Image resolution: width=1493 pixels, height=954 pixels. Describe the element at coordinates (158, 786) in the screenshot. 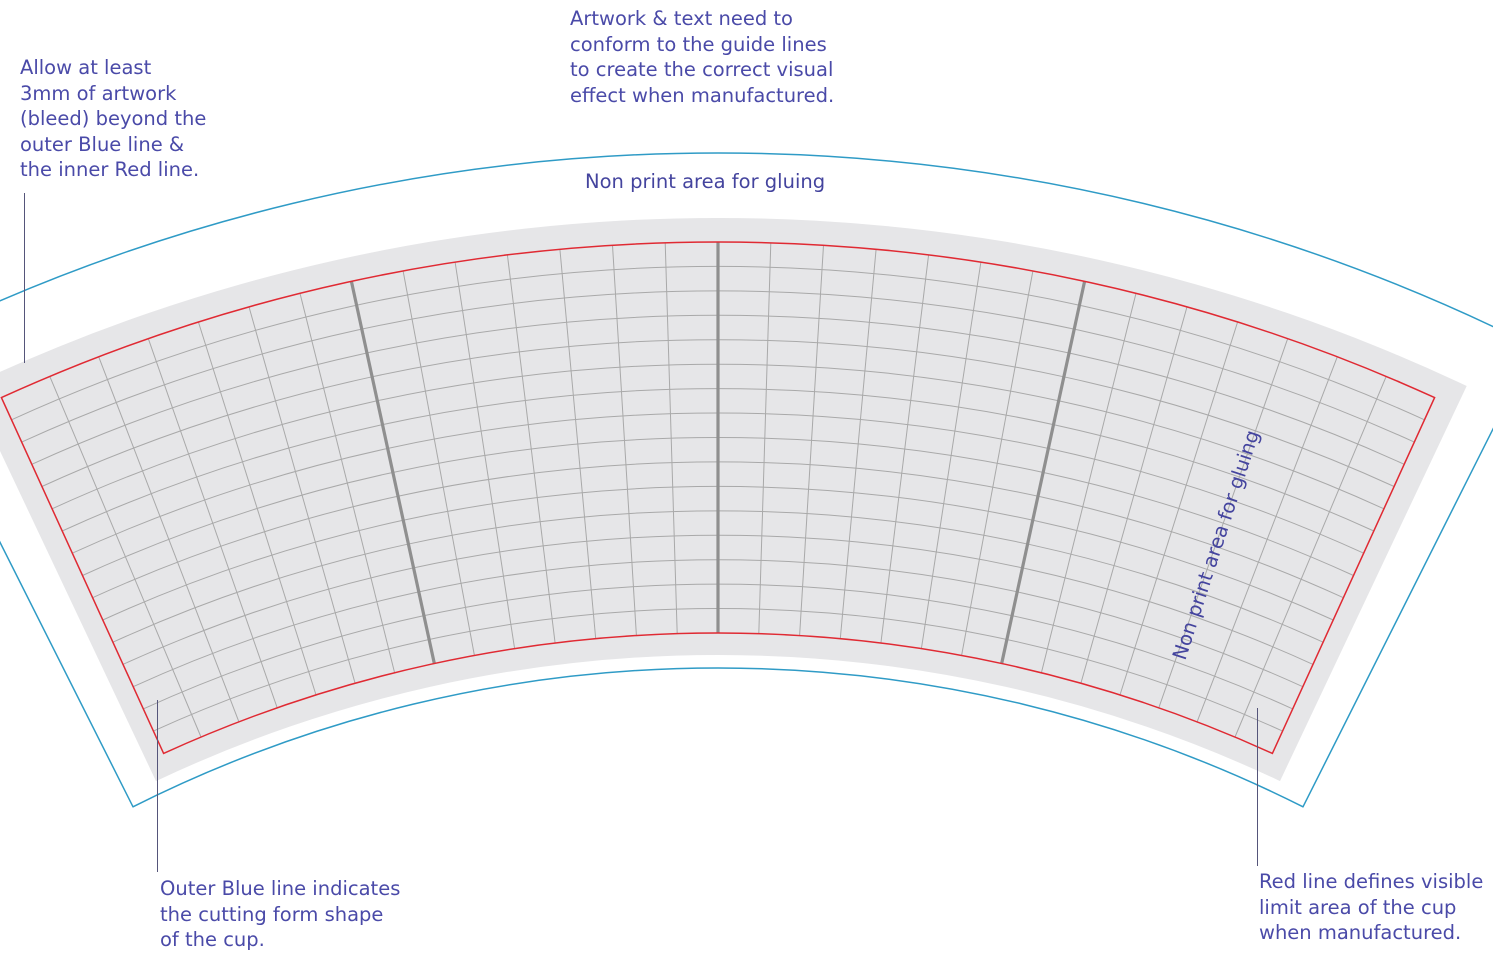

I see `cutting-form-leader-line` at that location.